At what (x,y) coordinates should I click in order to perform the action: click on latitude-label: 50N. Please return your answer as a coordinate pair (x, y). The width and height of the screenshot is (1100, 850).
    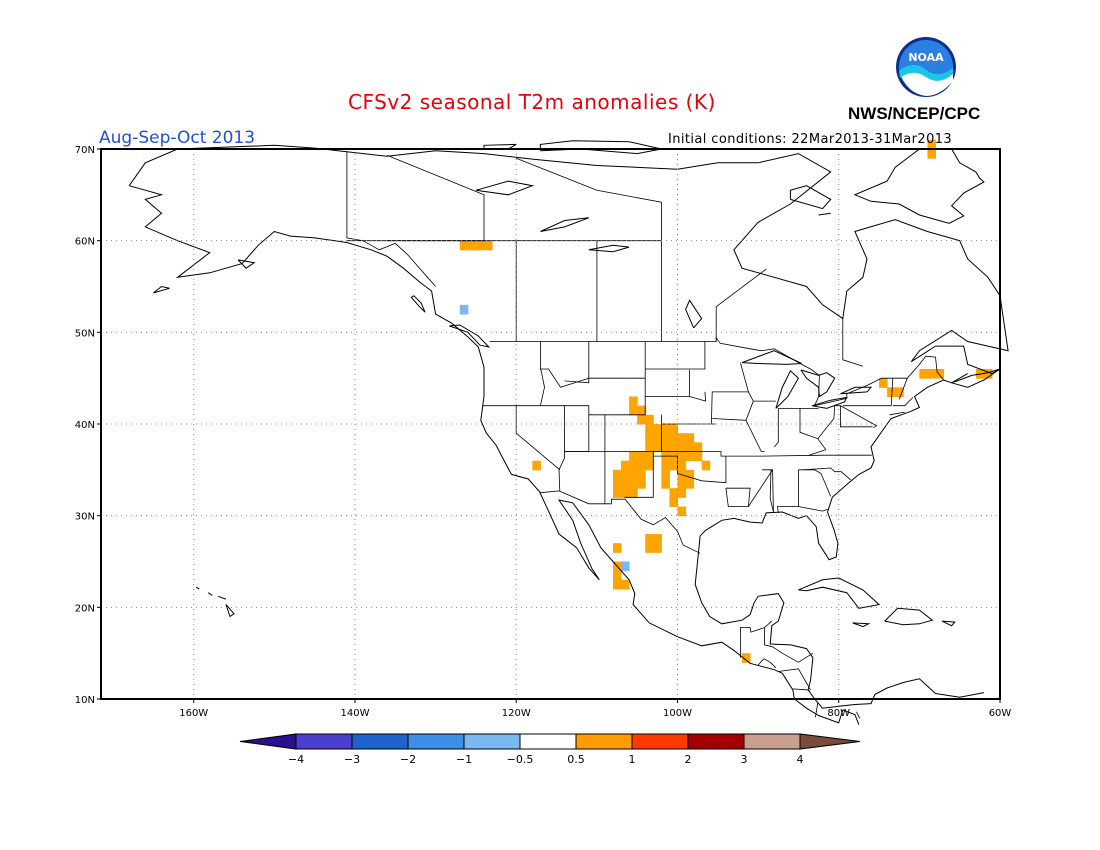
    Looking at the image, I should click on (85, 333).